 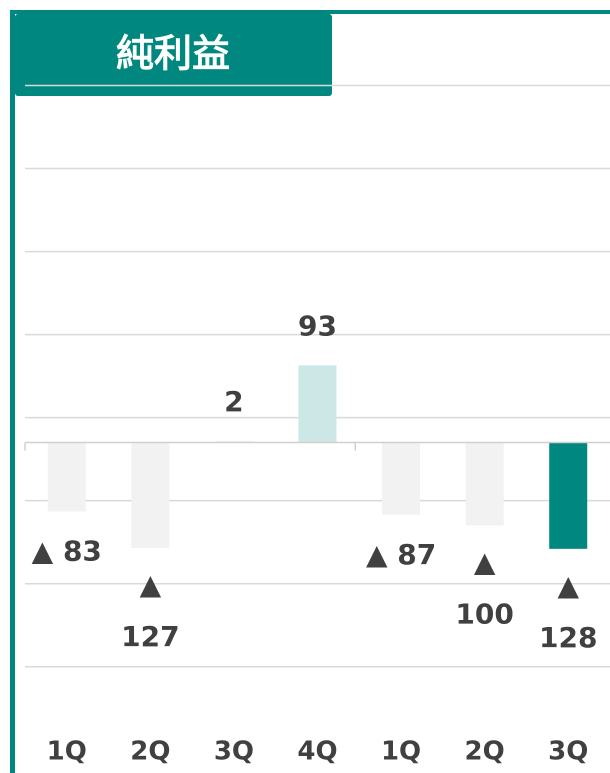 What do you see at coordinates (317, 325) in the screenshot?
I see `value-label: 93` at bounding box center [317, 325].